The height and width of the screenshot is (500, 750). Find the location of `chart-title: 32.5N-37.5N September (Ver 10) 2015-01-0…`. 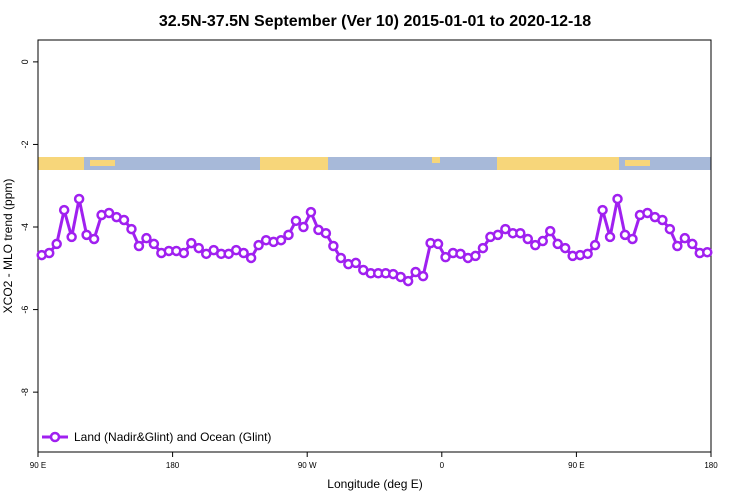

chart-title: 32.5N-37.5N September (Ver 10) 2015-01-0… is located at coordinates (375, 21).